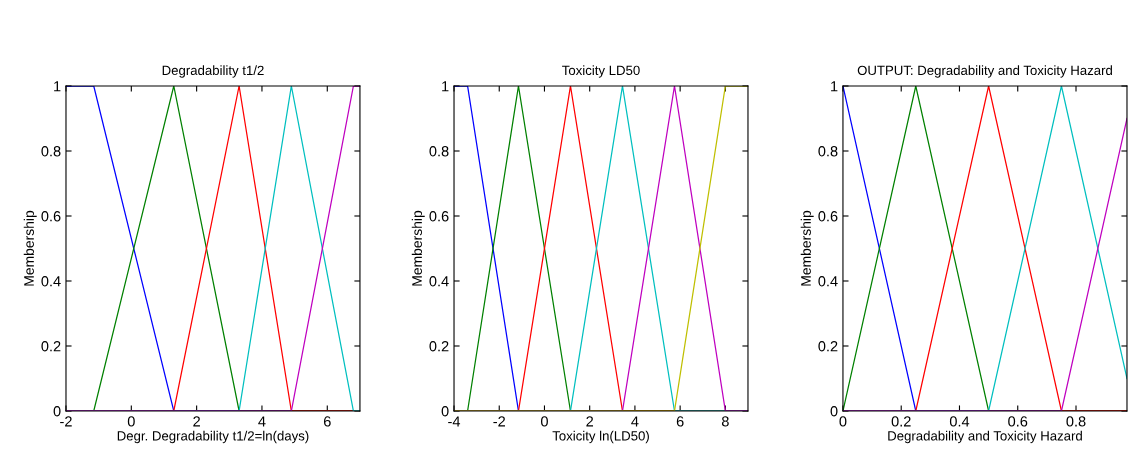 The height and width of the screenshot is (456, 1128). Describe the element at coordinates (601, 71) in the screenshot. I see `chart-title: Toxicity LD50` at that location.